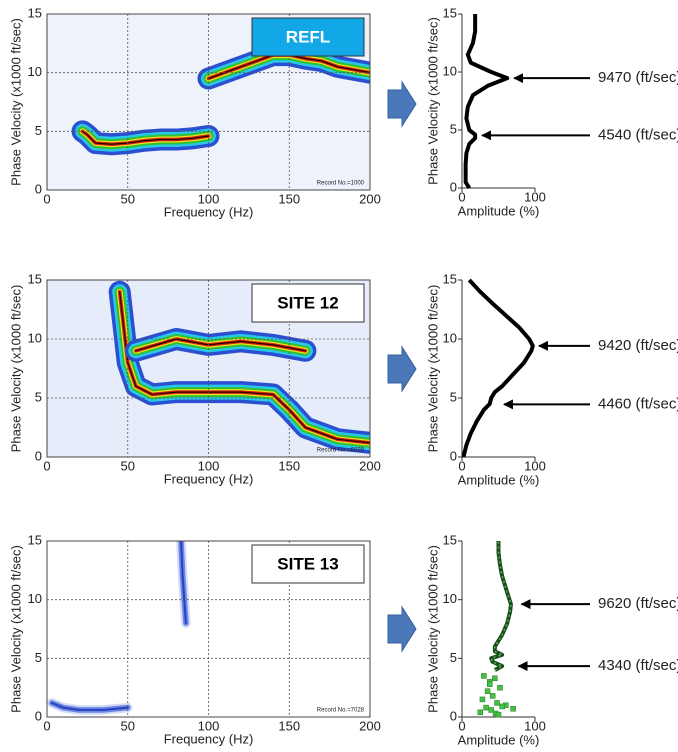  I want to click on label: REFL, so click(308, 36).